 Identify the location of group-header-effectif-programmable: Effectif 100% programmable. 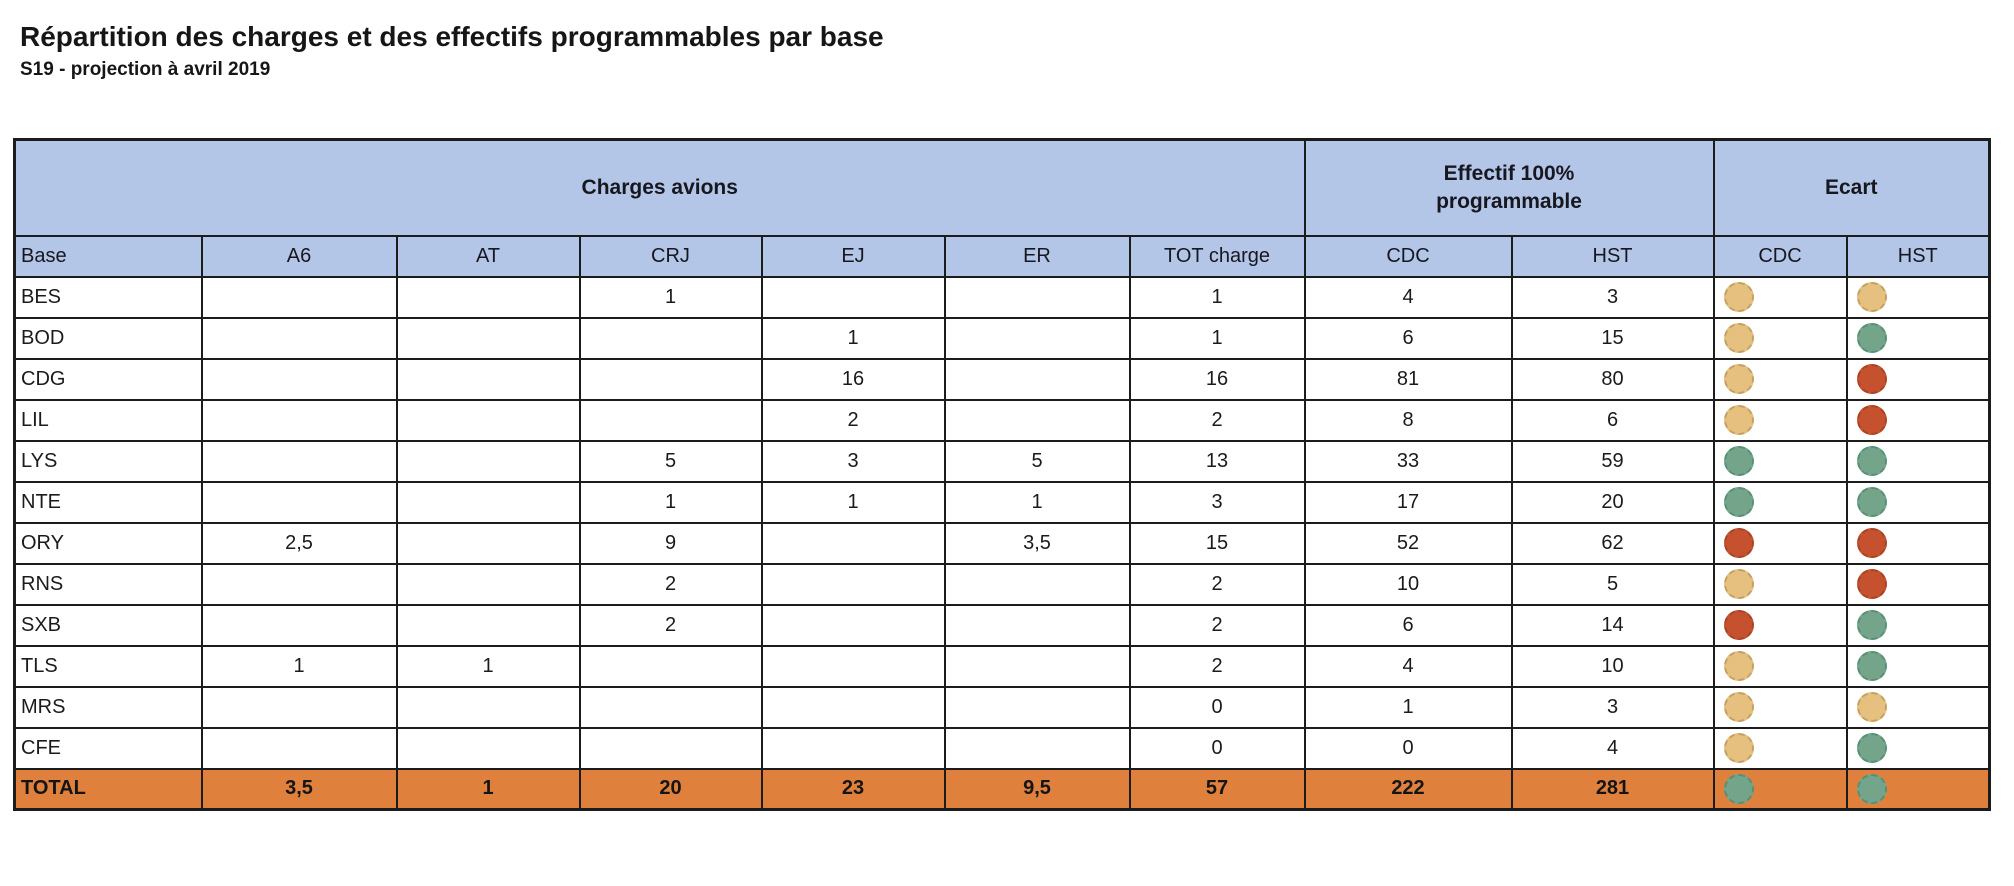
(1509, 187).